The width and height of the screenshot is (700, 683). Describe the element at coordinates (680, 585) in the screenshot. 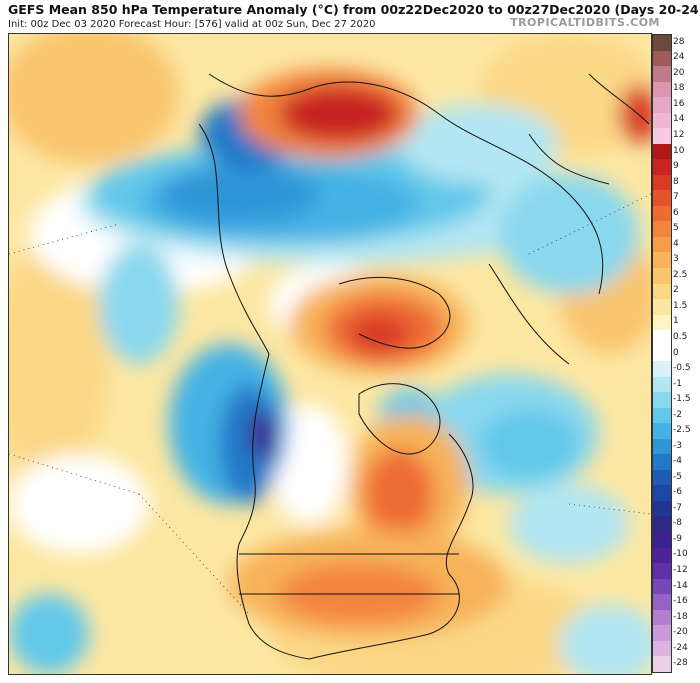

I see `colorbar-tick: -14` at that location.